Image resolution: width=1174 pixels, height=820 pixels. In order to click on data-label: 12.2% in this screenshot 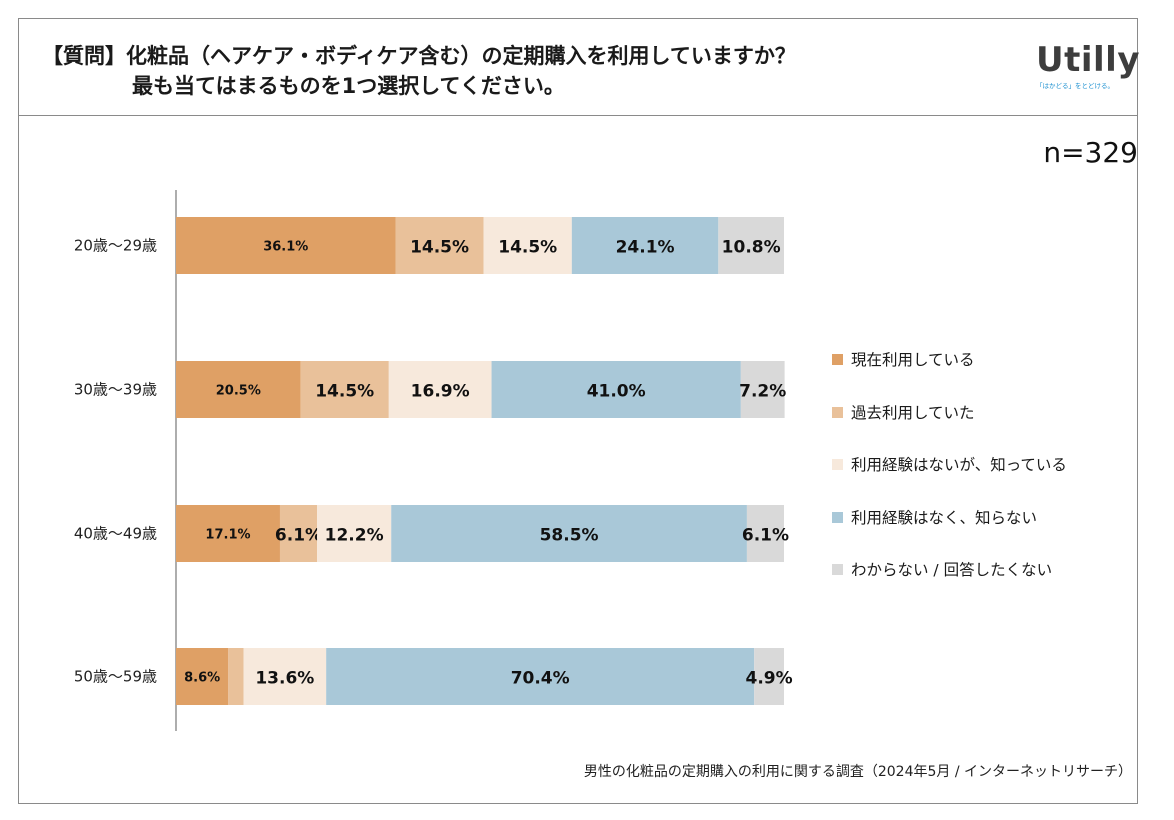, I will do `click(354, 536)`.